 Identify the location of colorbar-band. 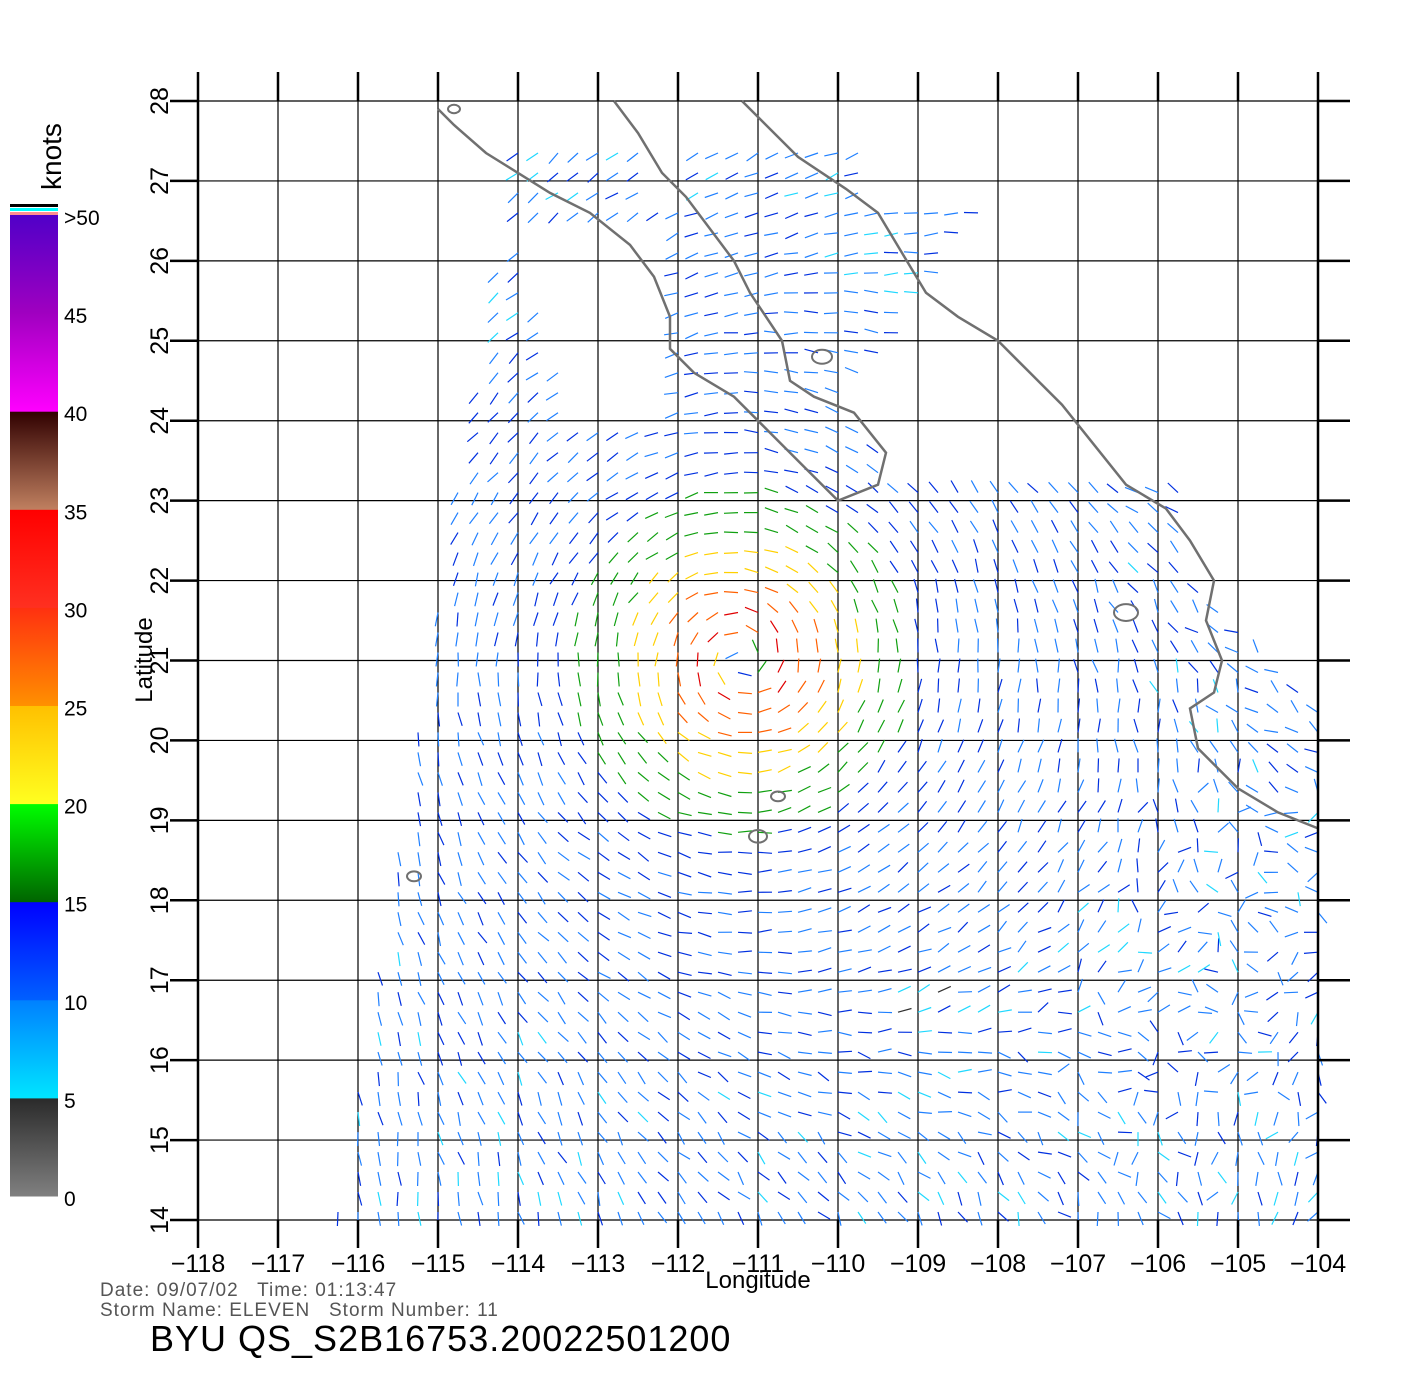
(34, 558).